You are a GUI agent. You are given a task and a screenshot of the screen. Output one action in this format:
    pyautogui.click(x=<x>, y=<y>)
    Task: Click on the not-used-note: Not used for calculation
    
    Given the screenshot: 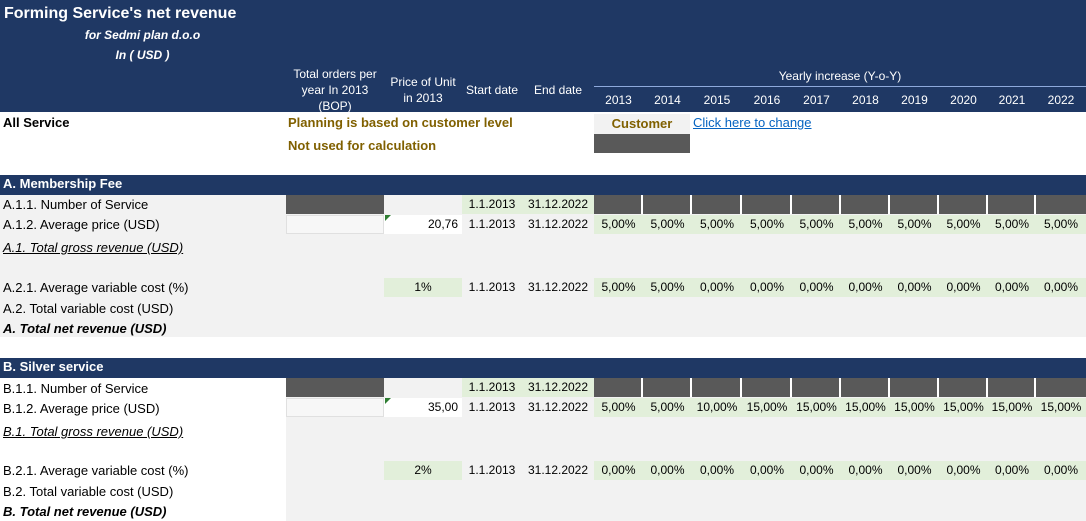 What is the action you would take?
    pyautogui.click(x=362, y=145)
    